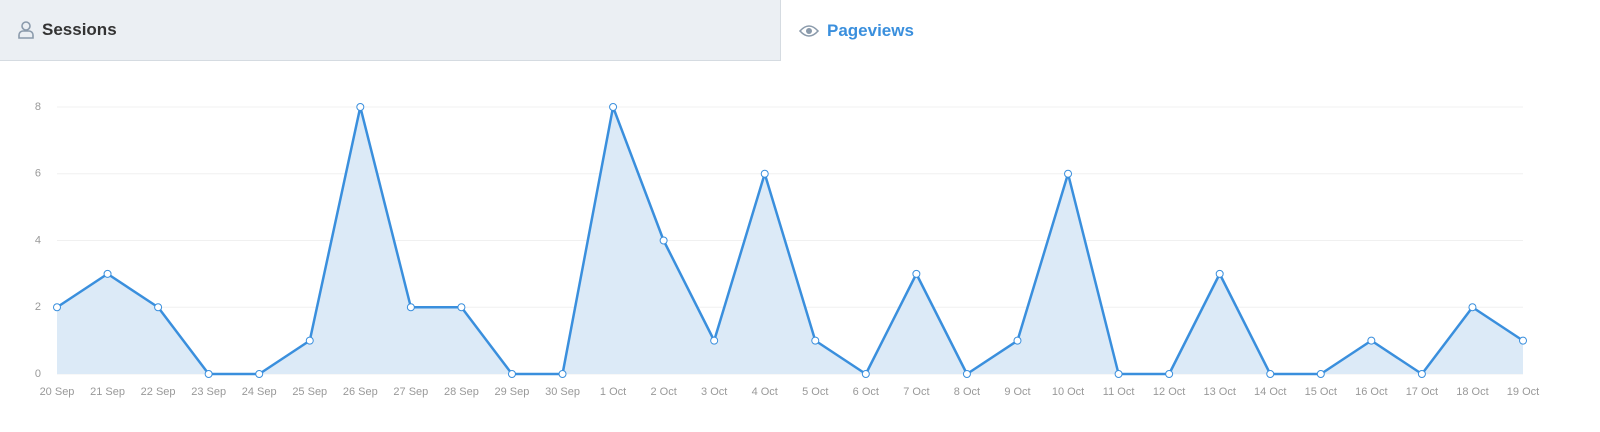 This screenshot has width=1600, height=432. Describe the element at coordinates (410, 392) in the screenshot. I see `x-tick-label: 27 Sep` at that location.